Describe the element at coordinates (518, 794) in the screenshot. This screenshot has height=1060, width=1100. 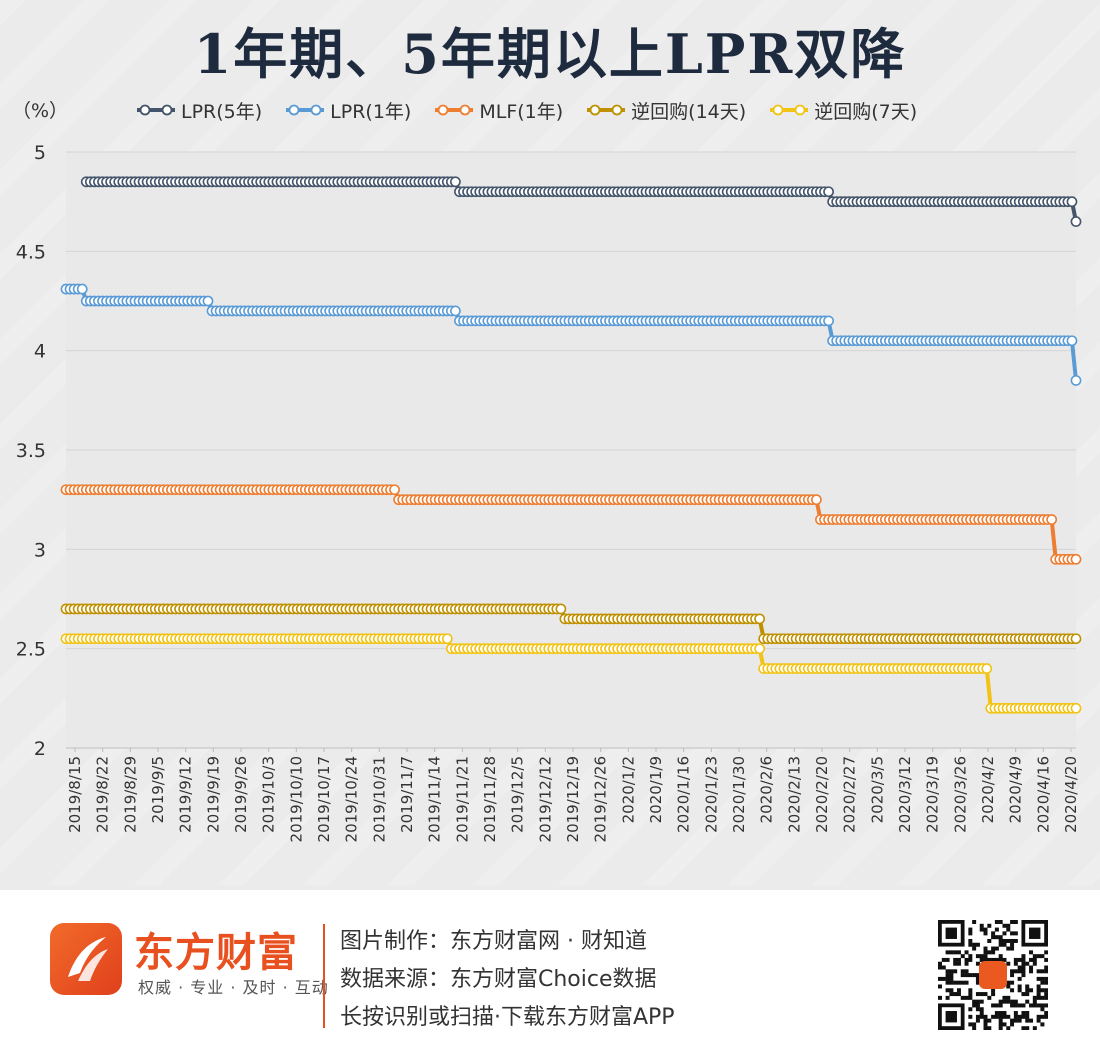
I see `x-tick-label: 2019/12/5` at that location.